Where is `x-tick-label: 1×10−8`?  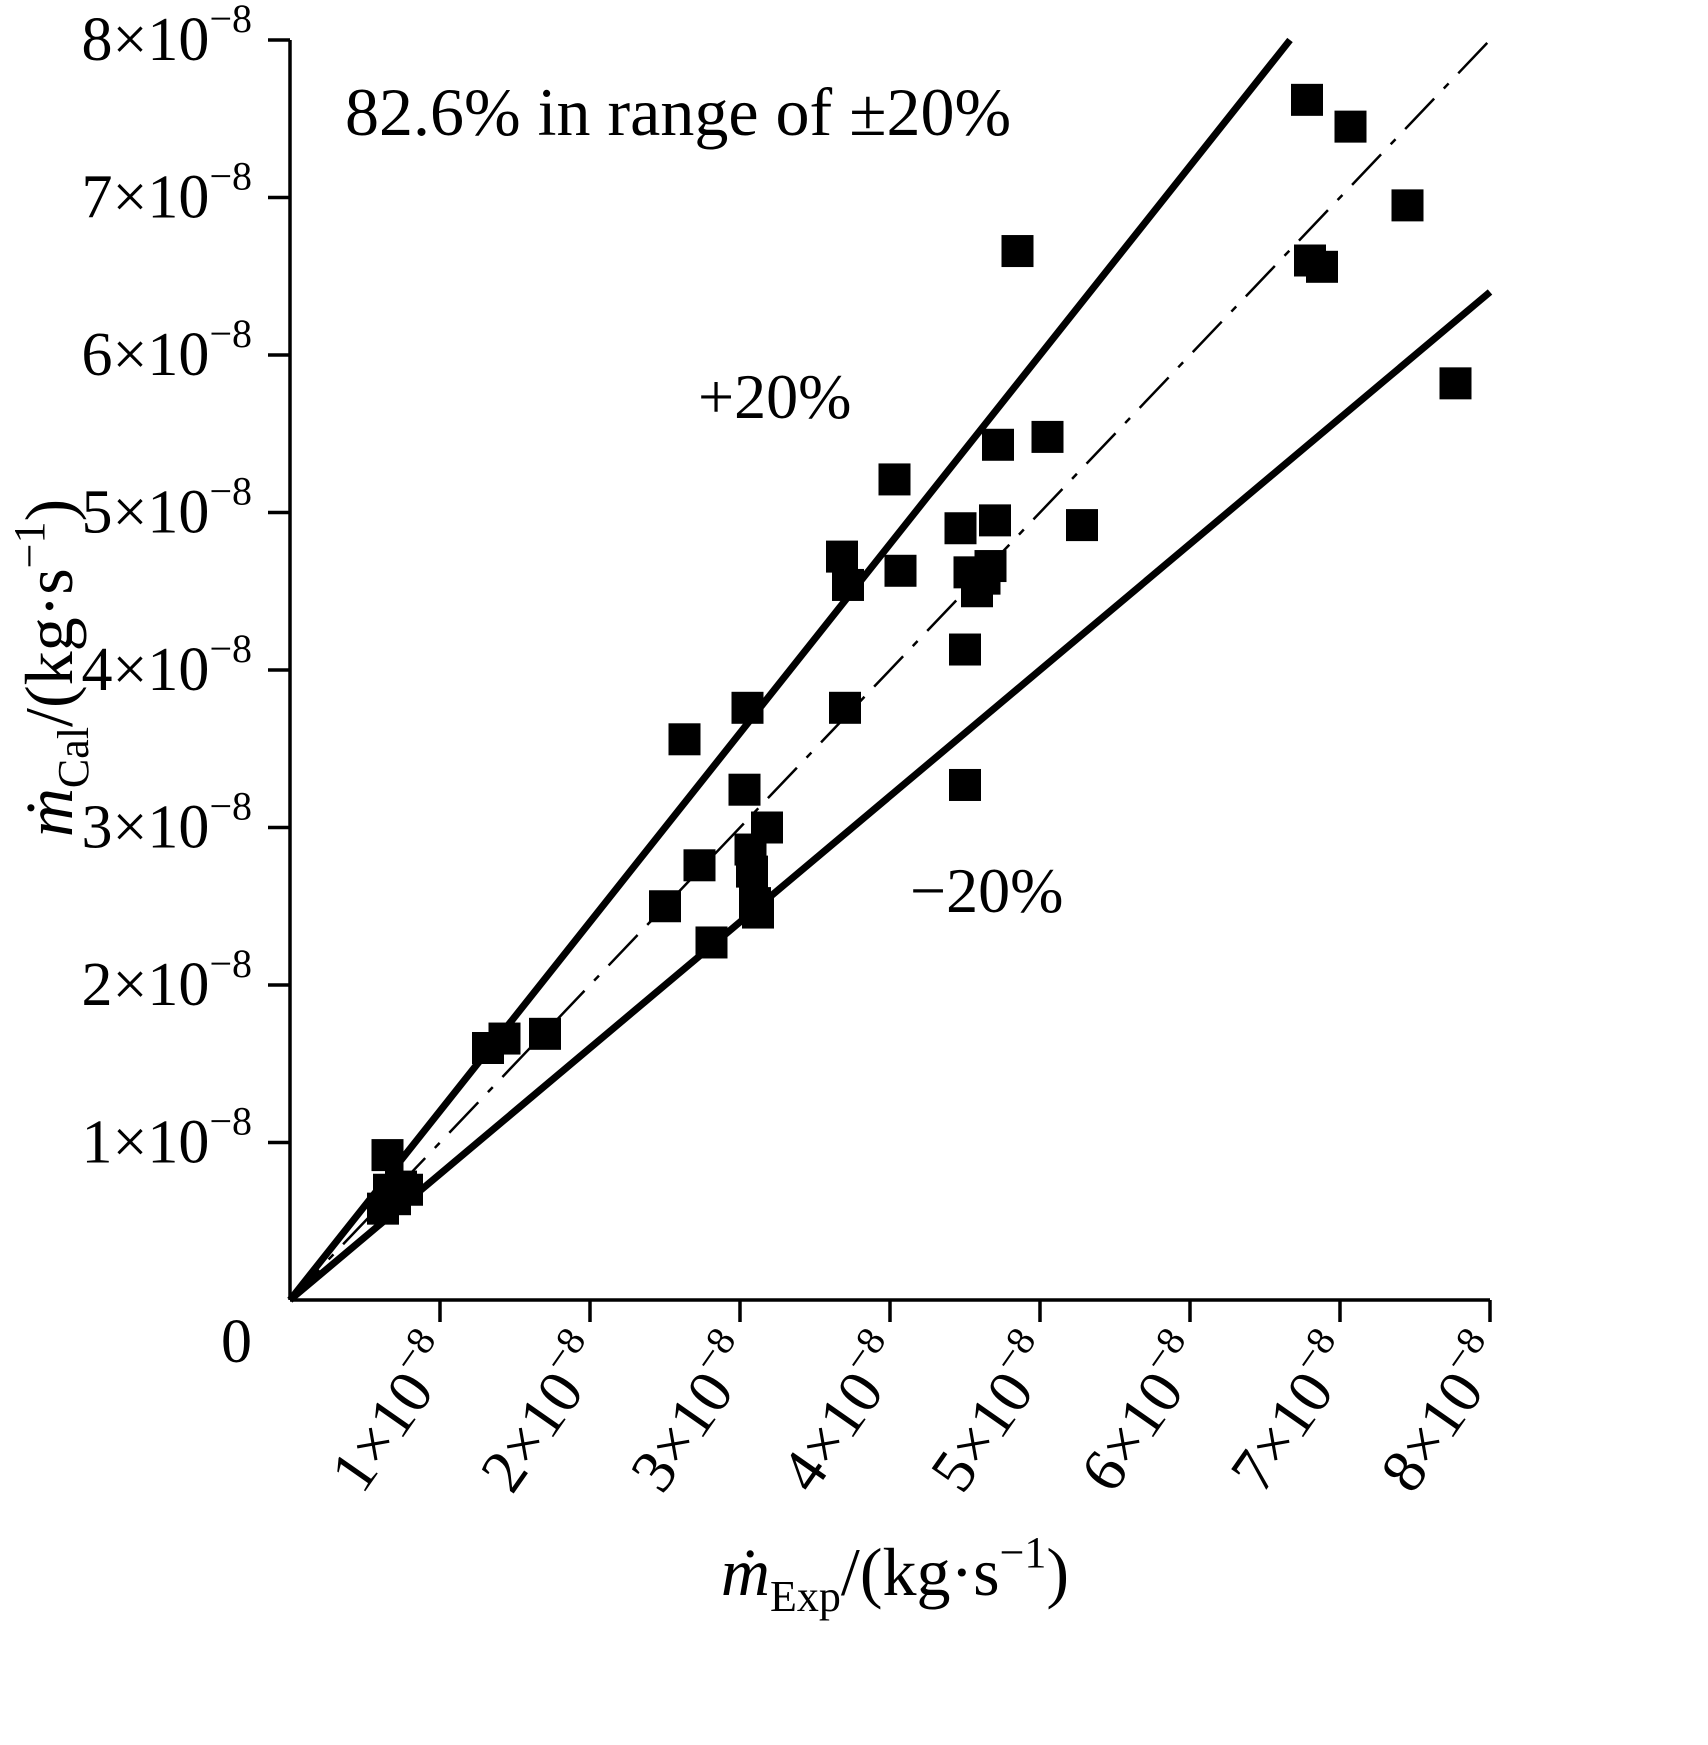
x-tick-label: 1×10−8 is located at coordinates (391, 1411).